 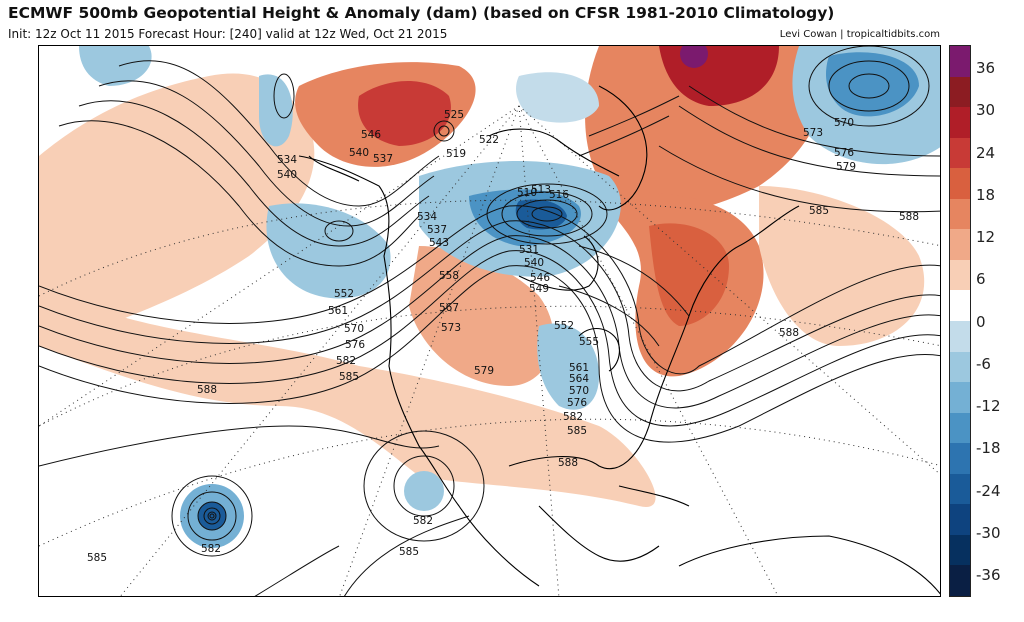 What do you see at coordinates (439, 243) in the screenshot?
I see `contour-label: 543` at bounding box center [439, 243].